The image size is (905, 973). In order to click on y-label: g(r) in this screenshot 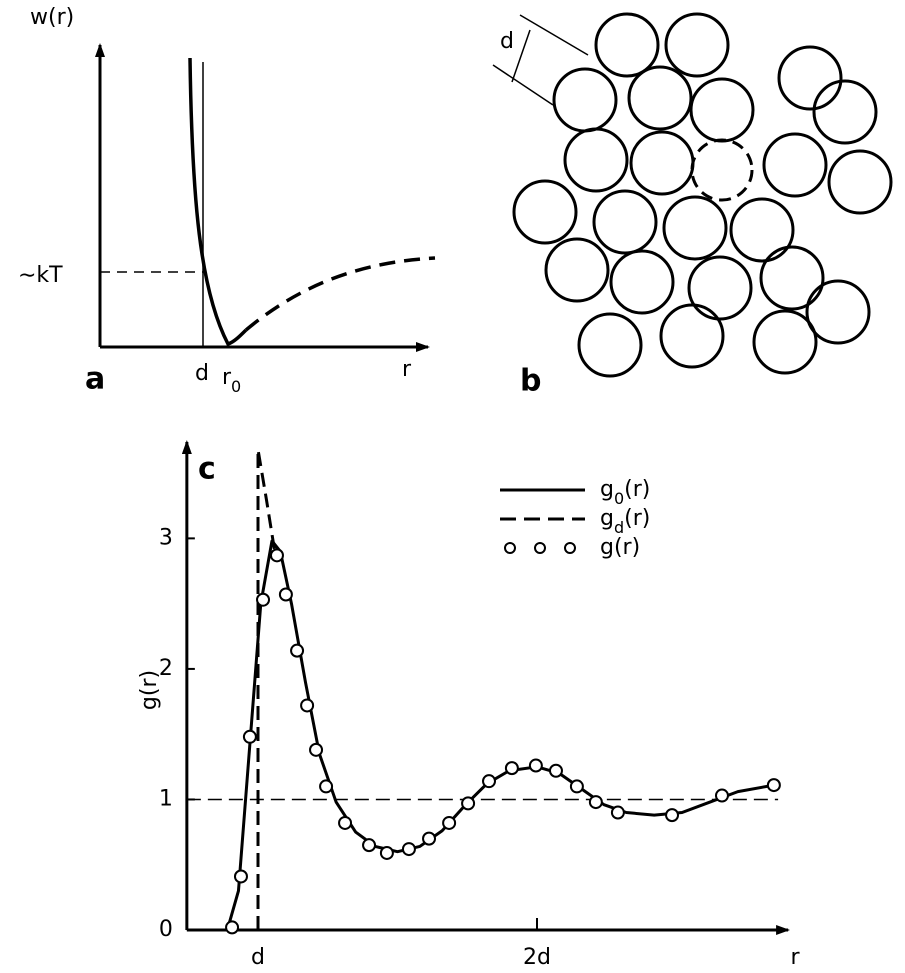, I will do `click(149, 690)`.